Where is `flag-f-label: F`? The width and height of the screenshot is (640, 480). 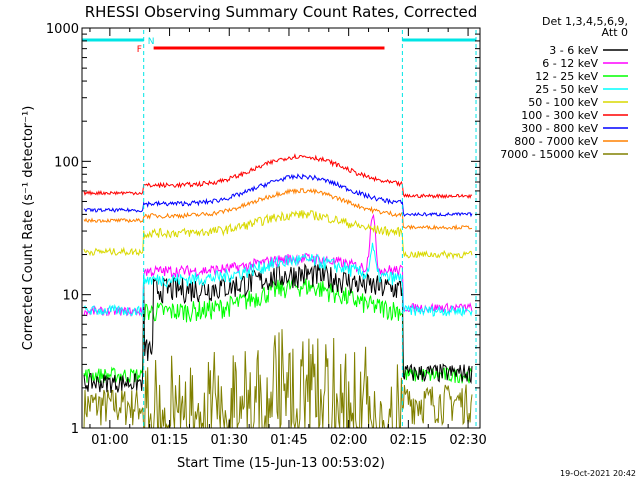
flag-f-label: F is located at coordinates (139, 50).